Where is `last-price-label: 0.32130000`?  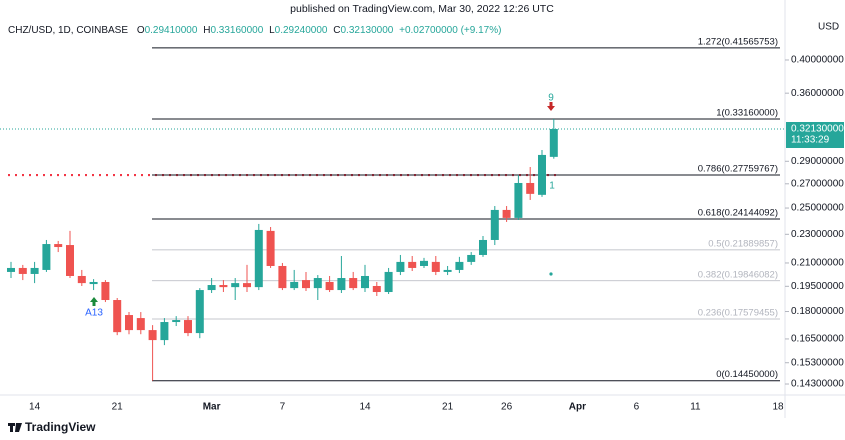
last-price-label: 0.32130000 is located at coordinates (817, 129).